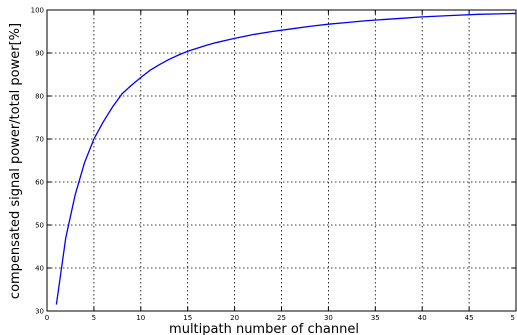  What do you see at coordinates (47, 318) in the screenshot?
I see `x-tick-label: 0` at bounding box center [47, 318].